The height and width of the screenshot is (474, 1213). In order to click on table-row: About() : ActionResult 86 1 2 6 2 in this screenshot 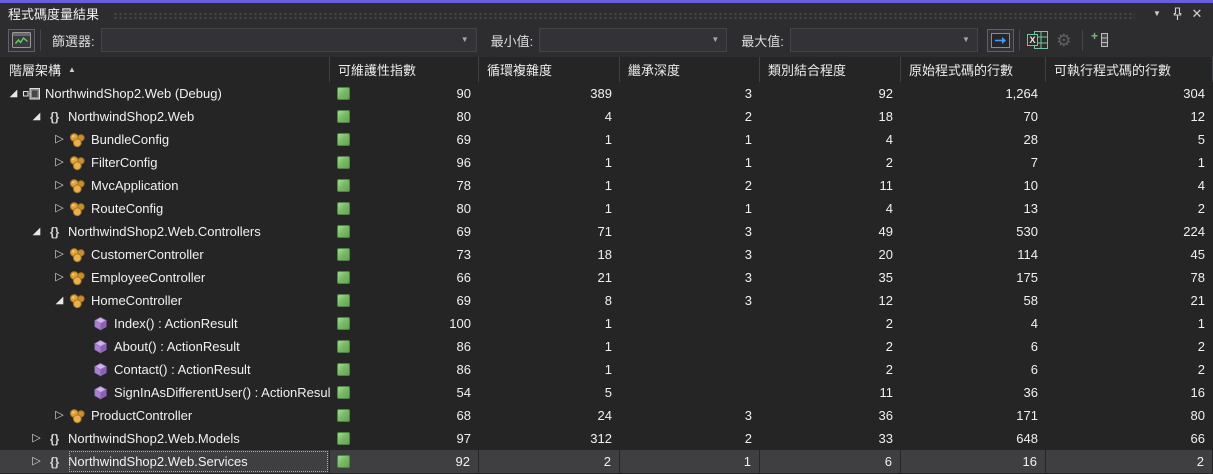, I will do `click(606, 346)`.